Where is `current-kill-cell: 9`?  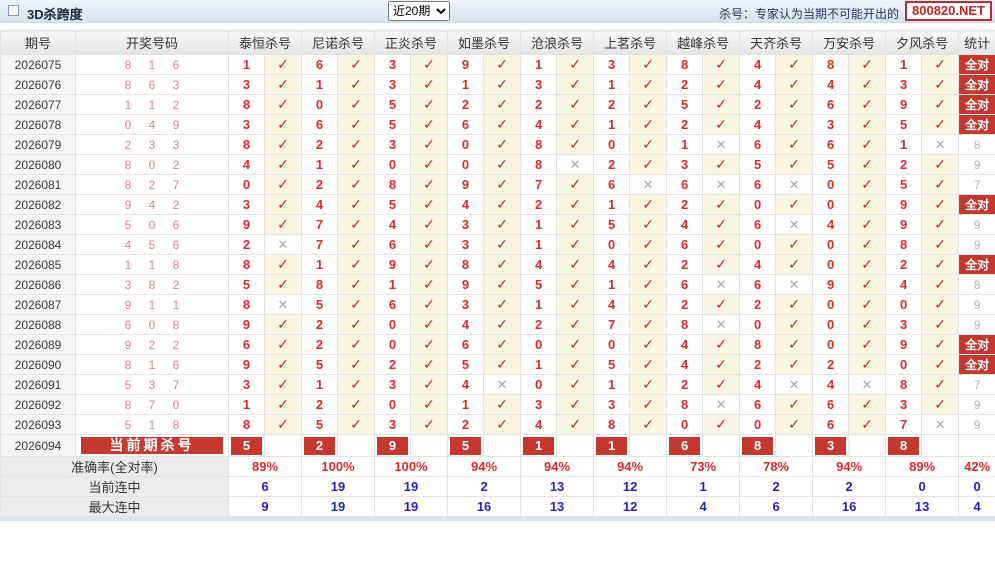 current-kill-cell: 9 is located at coordinates (393, 445).